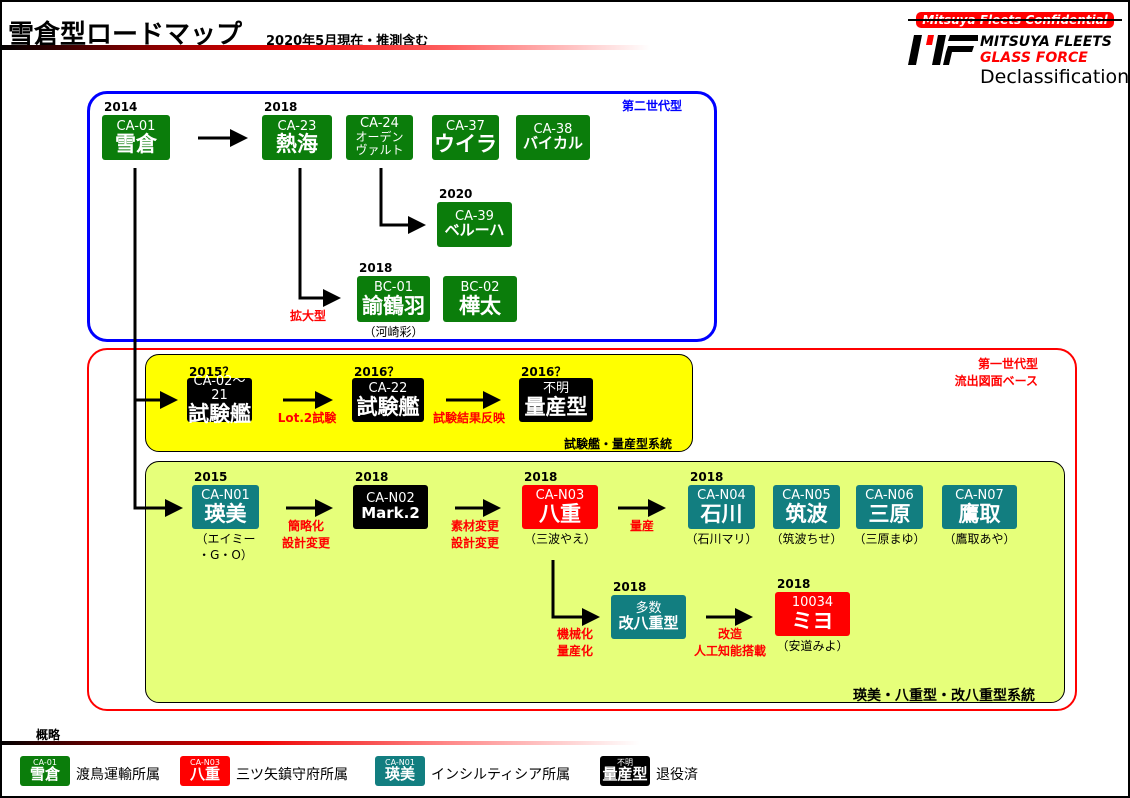  I want to click on node-code: CA-37, so click(465, 126).